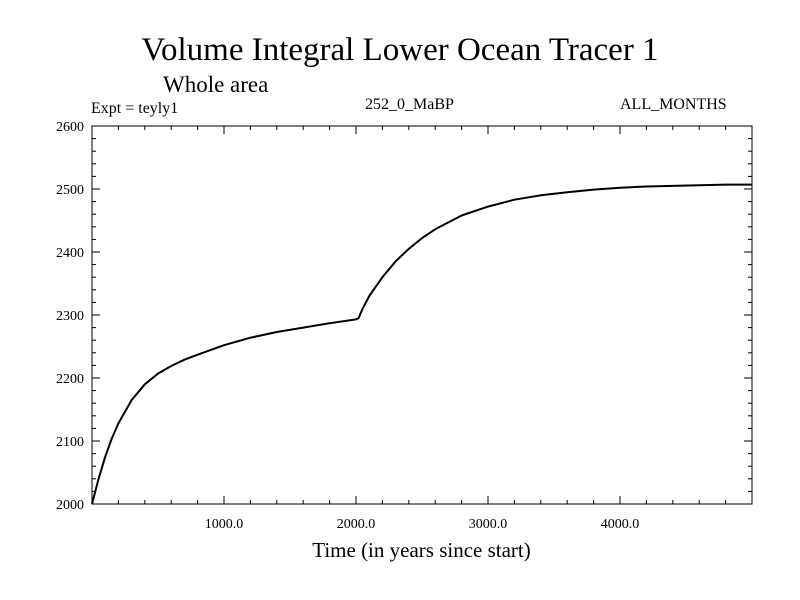  I want to click on x-tick-label: 4000.0, so click(620, 524).